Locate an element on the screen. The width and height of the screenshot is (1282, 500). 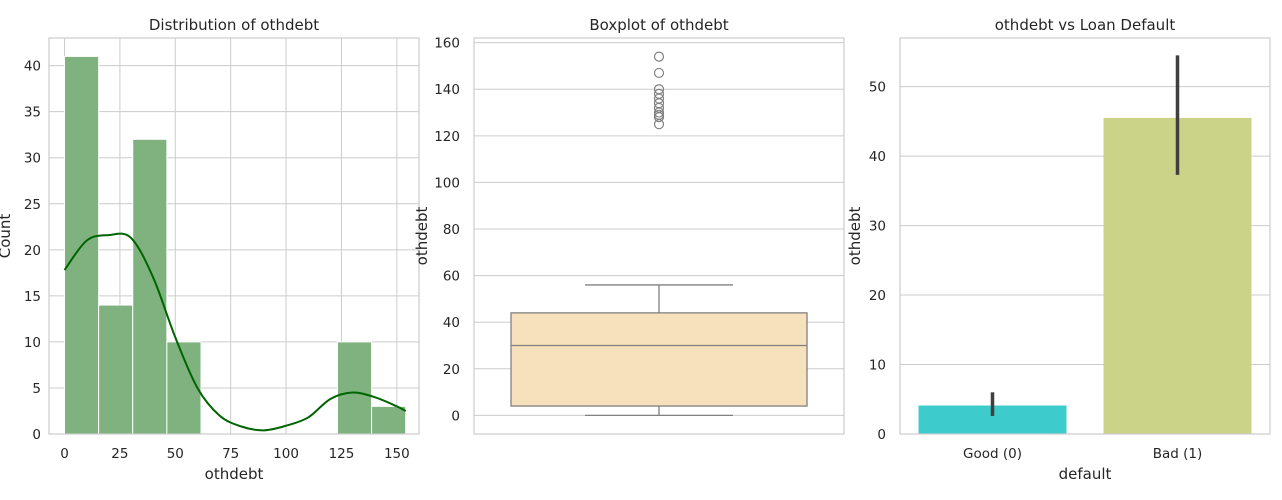
y-tick-label: 15 is located at coordinates (32, 297).